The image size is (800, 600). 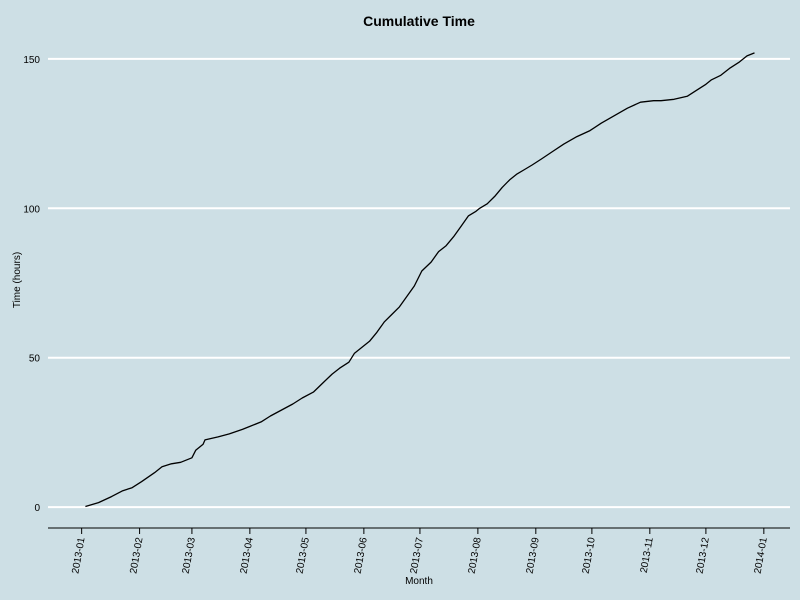 I want to click on x-tick-label: 2014-01, so click(x=761, y=555).